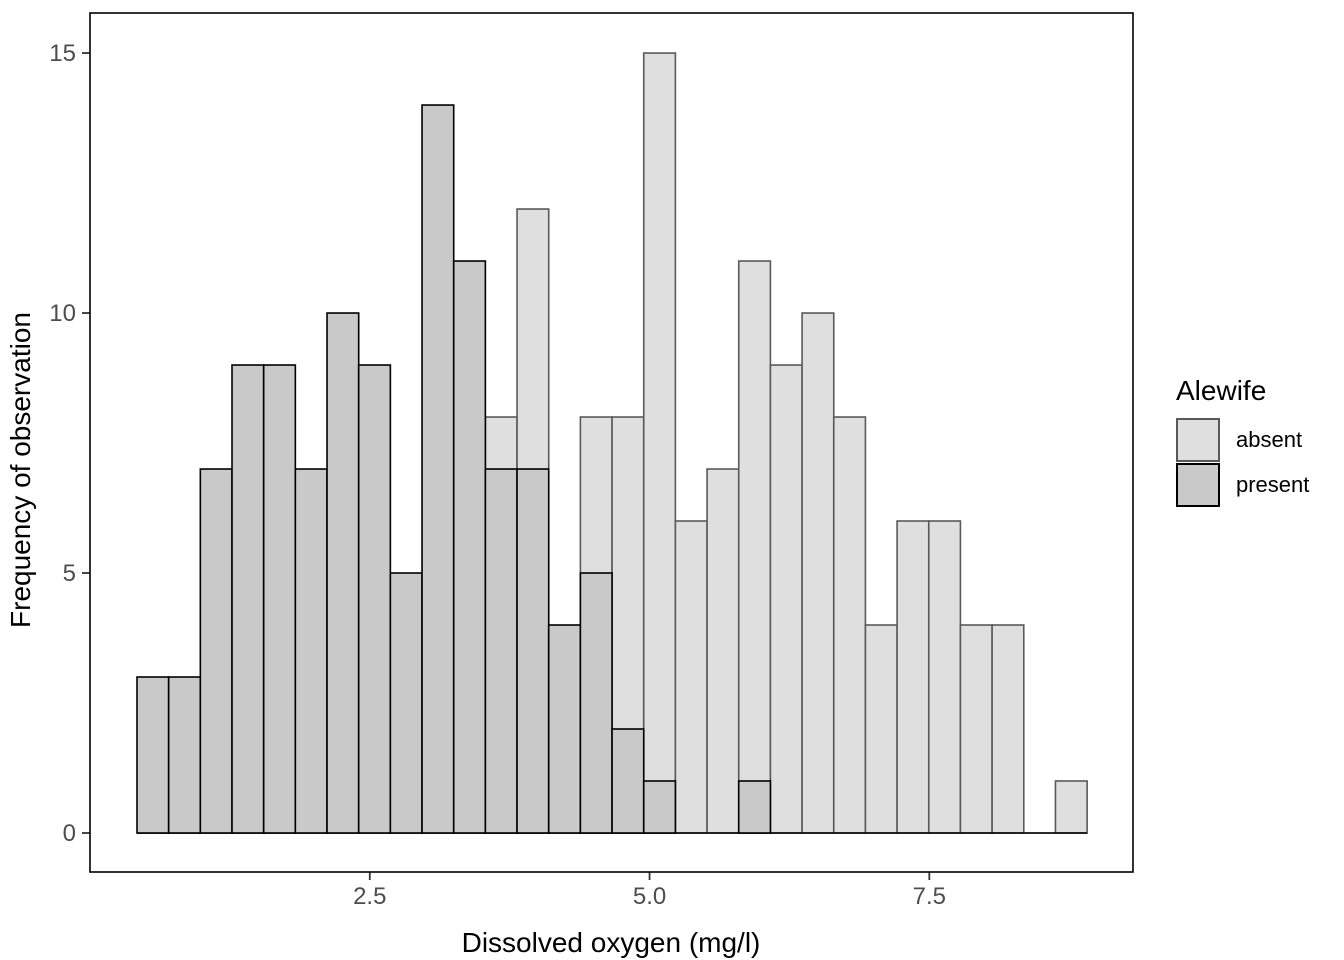 The image size is (1344, 960). I want to click on x-axis-tick-label: 2.5, so click(369, 896).